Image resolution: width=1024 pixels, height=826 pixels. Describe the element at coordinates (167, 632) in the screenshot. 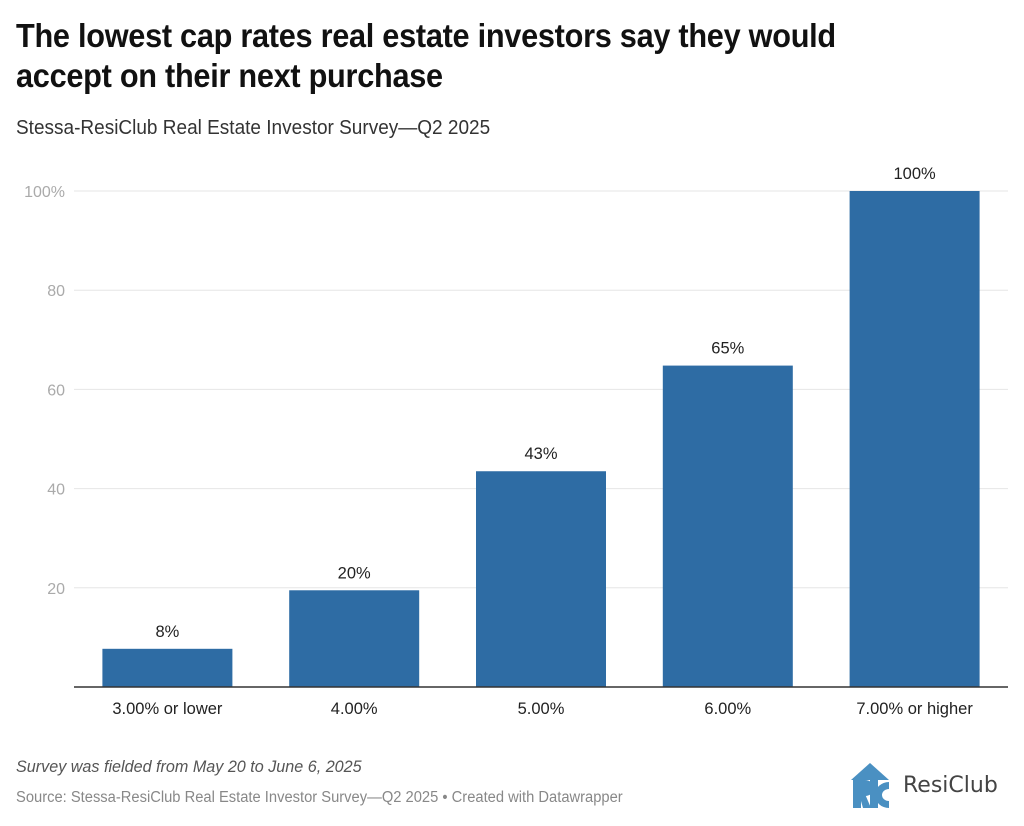

I see `value-label: 8%` at that location.